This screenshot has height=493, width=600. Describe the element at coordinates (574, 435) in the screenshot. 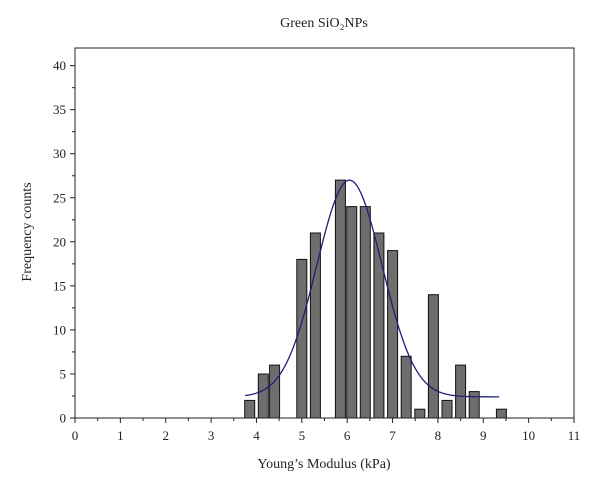

I see `x-tick-label: 11` at that location.